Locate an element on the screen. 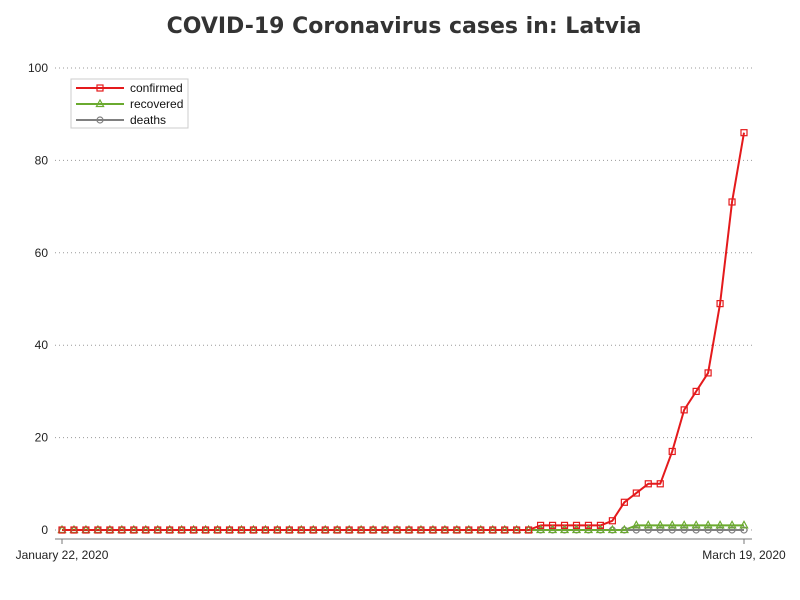 The width and height of the screenshot is (800, 600). legend-label-deaths: deaths is located at coordinates (148, 120).